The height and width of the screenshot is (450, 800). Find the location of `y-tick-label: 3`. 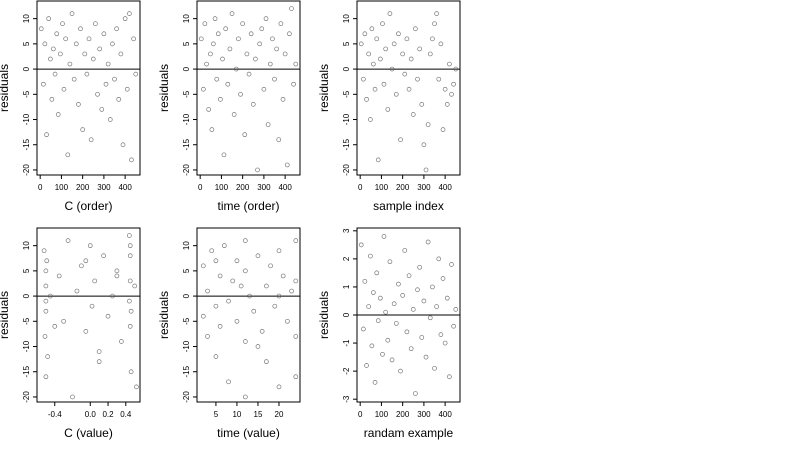

y-tick-label: 3 is located at coordinates (346, 230).